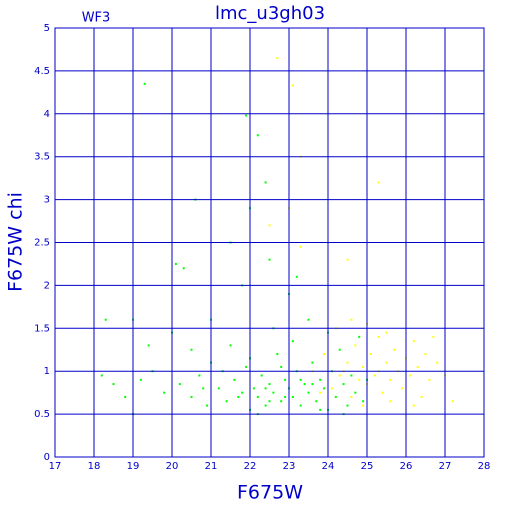 The image size is (512, 512). What do you see at coordinates (250, 466) in the screenshot?
I see `x-tick-label: 22` at bounding box center [250, 466].